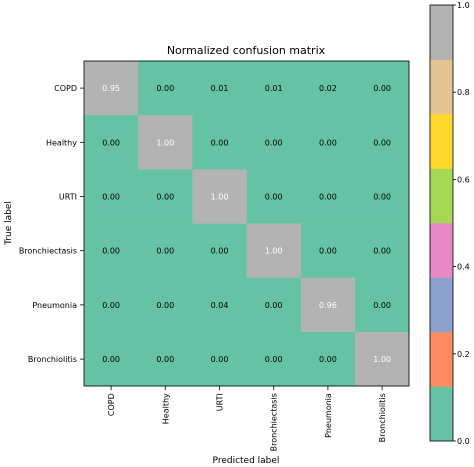 Image resolution: width=474 pixels, height=467 pixels. Describe the element at coordinates (54, 305) in the screenshot. I see `y-tick-label: Pneumonia` at that location.